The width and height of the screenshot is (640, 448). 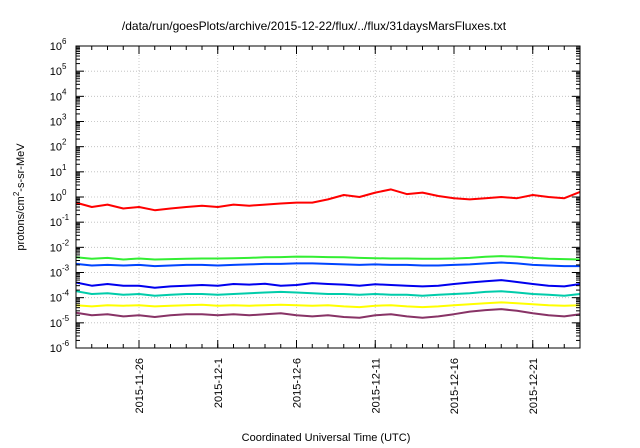 I want to click on y-tick-label: 10⁻¹, so click(x=60, y=221).